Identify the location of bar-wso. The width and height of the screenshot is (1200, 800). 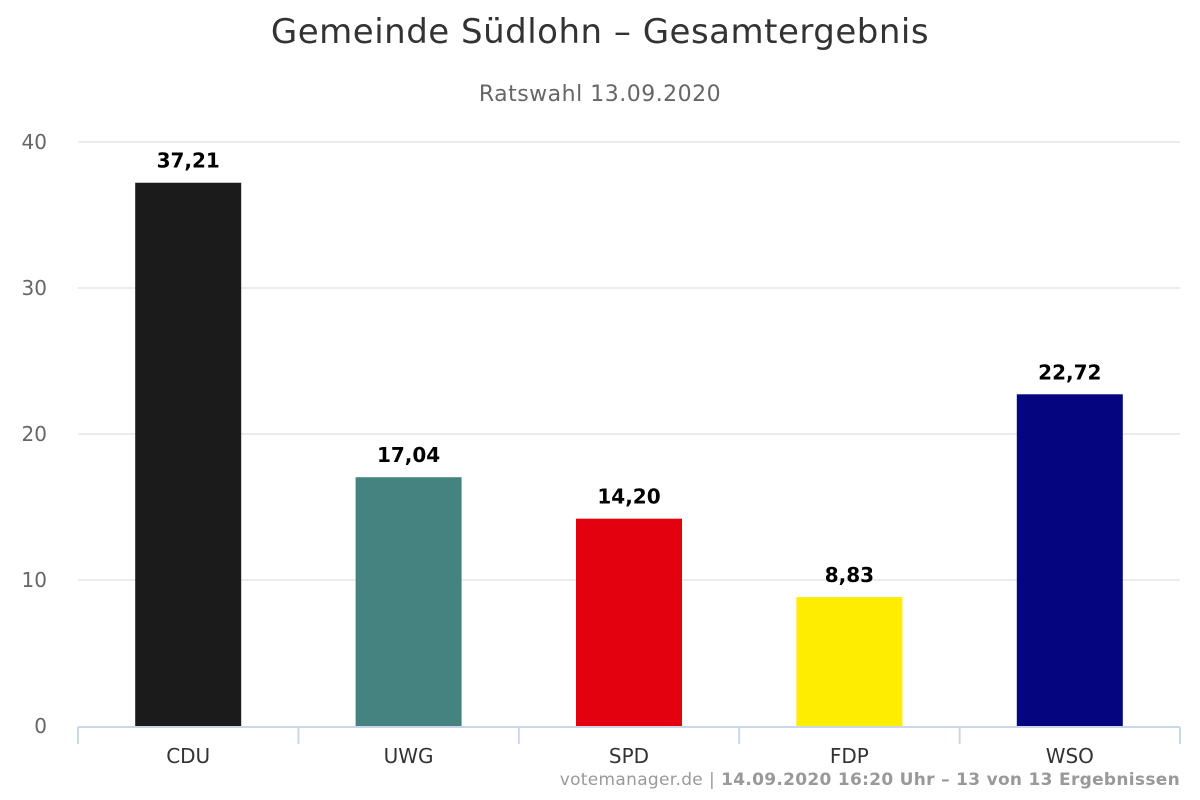
(1069, 560).